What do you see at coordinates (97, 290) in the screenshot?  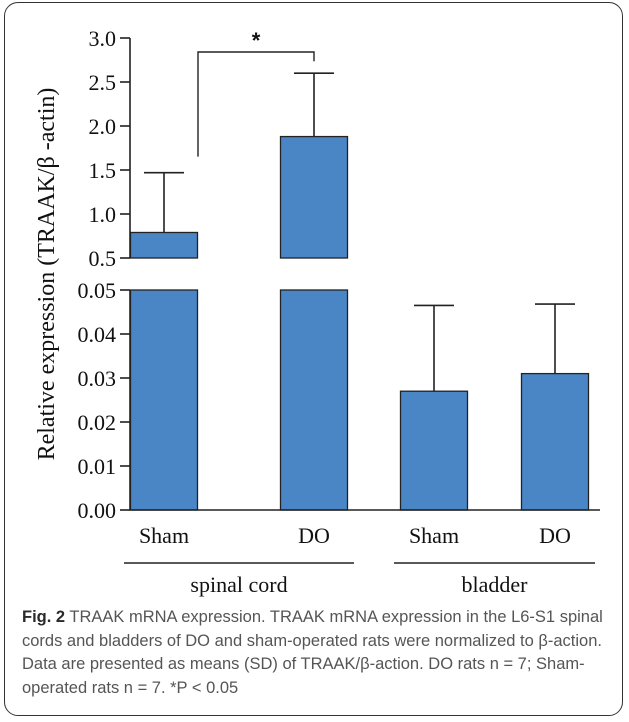 I see `y-tick-label: 0.05` at bounding box center [97, 290].